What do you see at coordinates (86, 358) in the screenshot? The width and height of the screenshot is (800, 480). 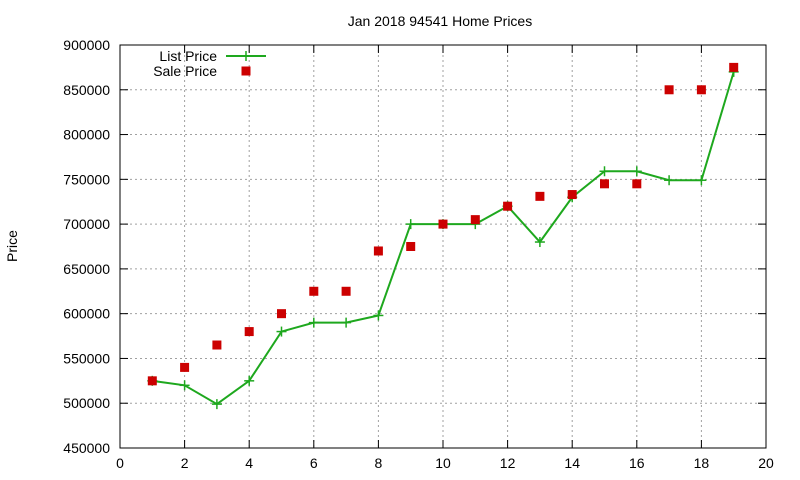 I see `y-tick-label: 550000` at bounding box center [86, 358].